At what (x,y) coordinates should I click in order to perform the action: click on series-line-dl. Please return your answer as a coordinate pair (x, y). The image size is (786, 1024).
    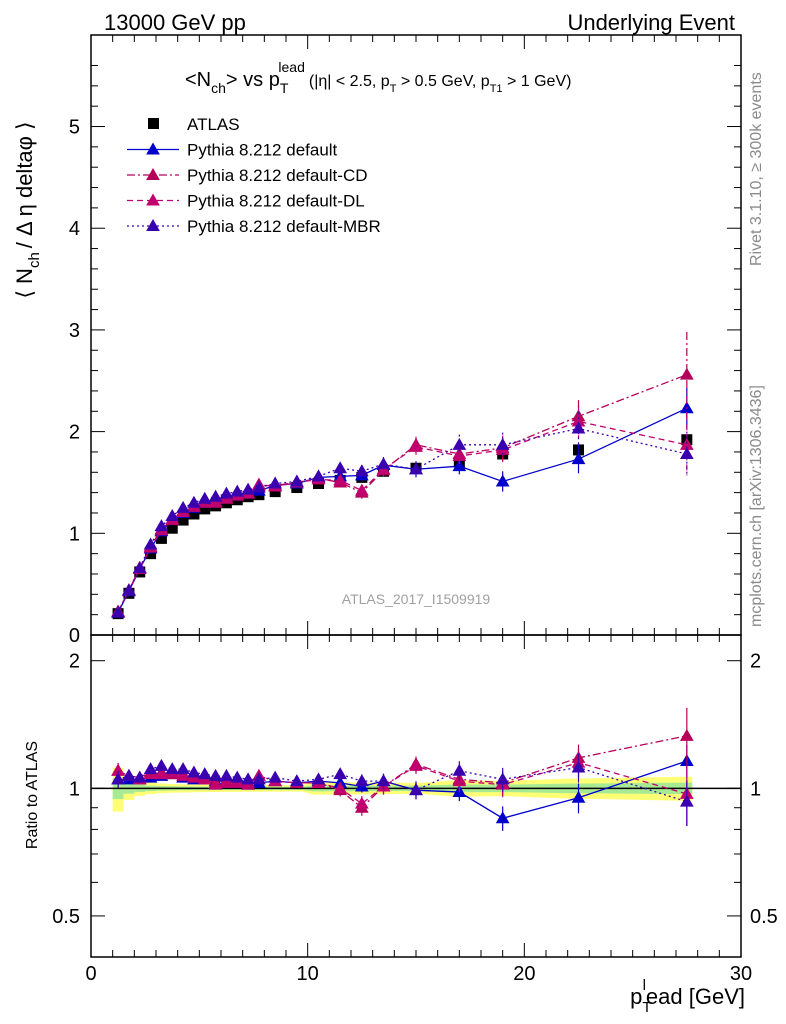
    Looking at the image, I should click on (402, 516).